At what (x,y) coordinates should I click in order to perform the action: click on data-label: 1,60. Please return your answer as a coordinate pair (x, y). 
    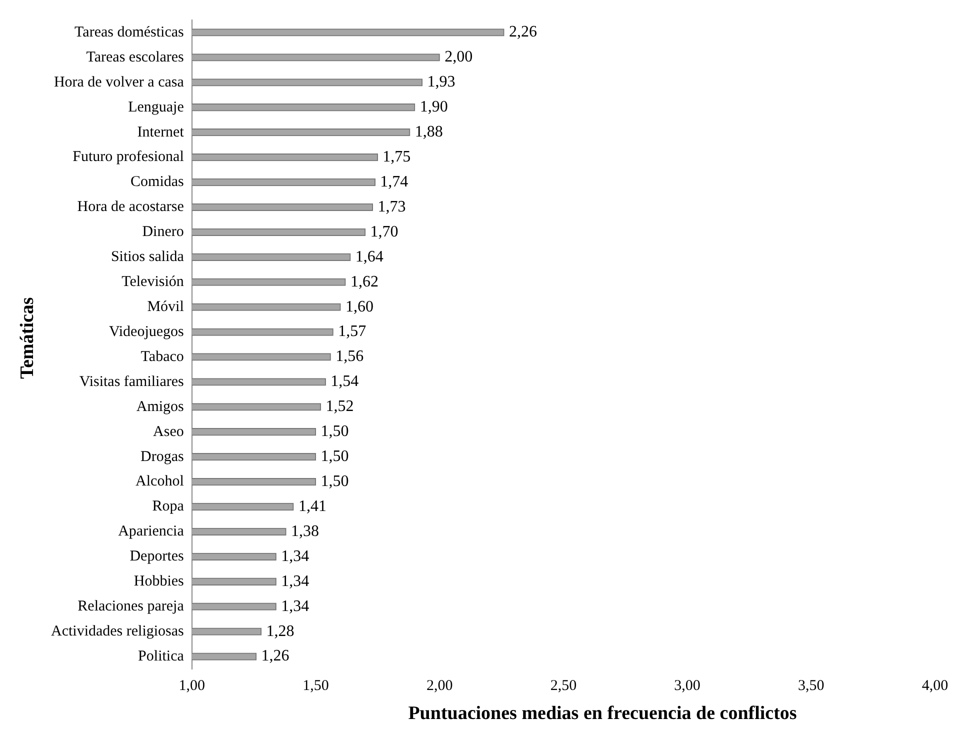
    Looking at the image, I should click on (360, 307).